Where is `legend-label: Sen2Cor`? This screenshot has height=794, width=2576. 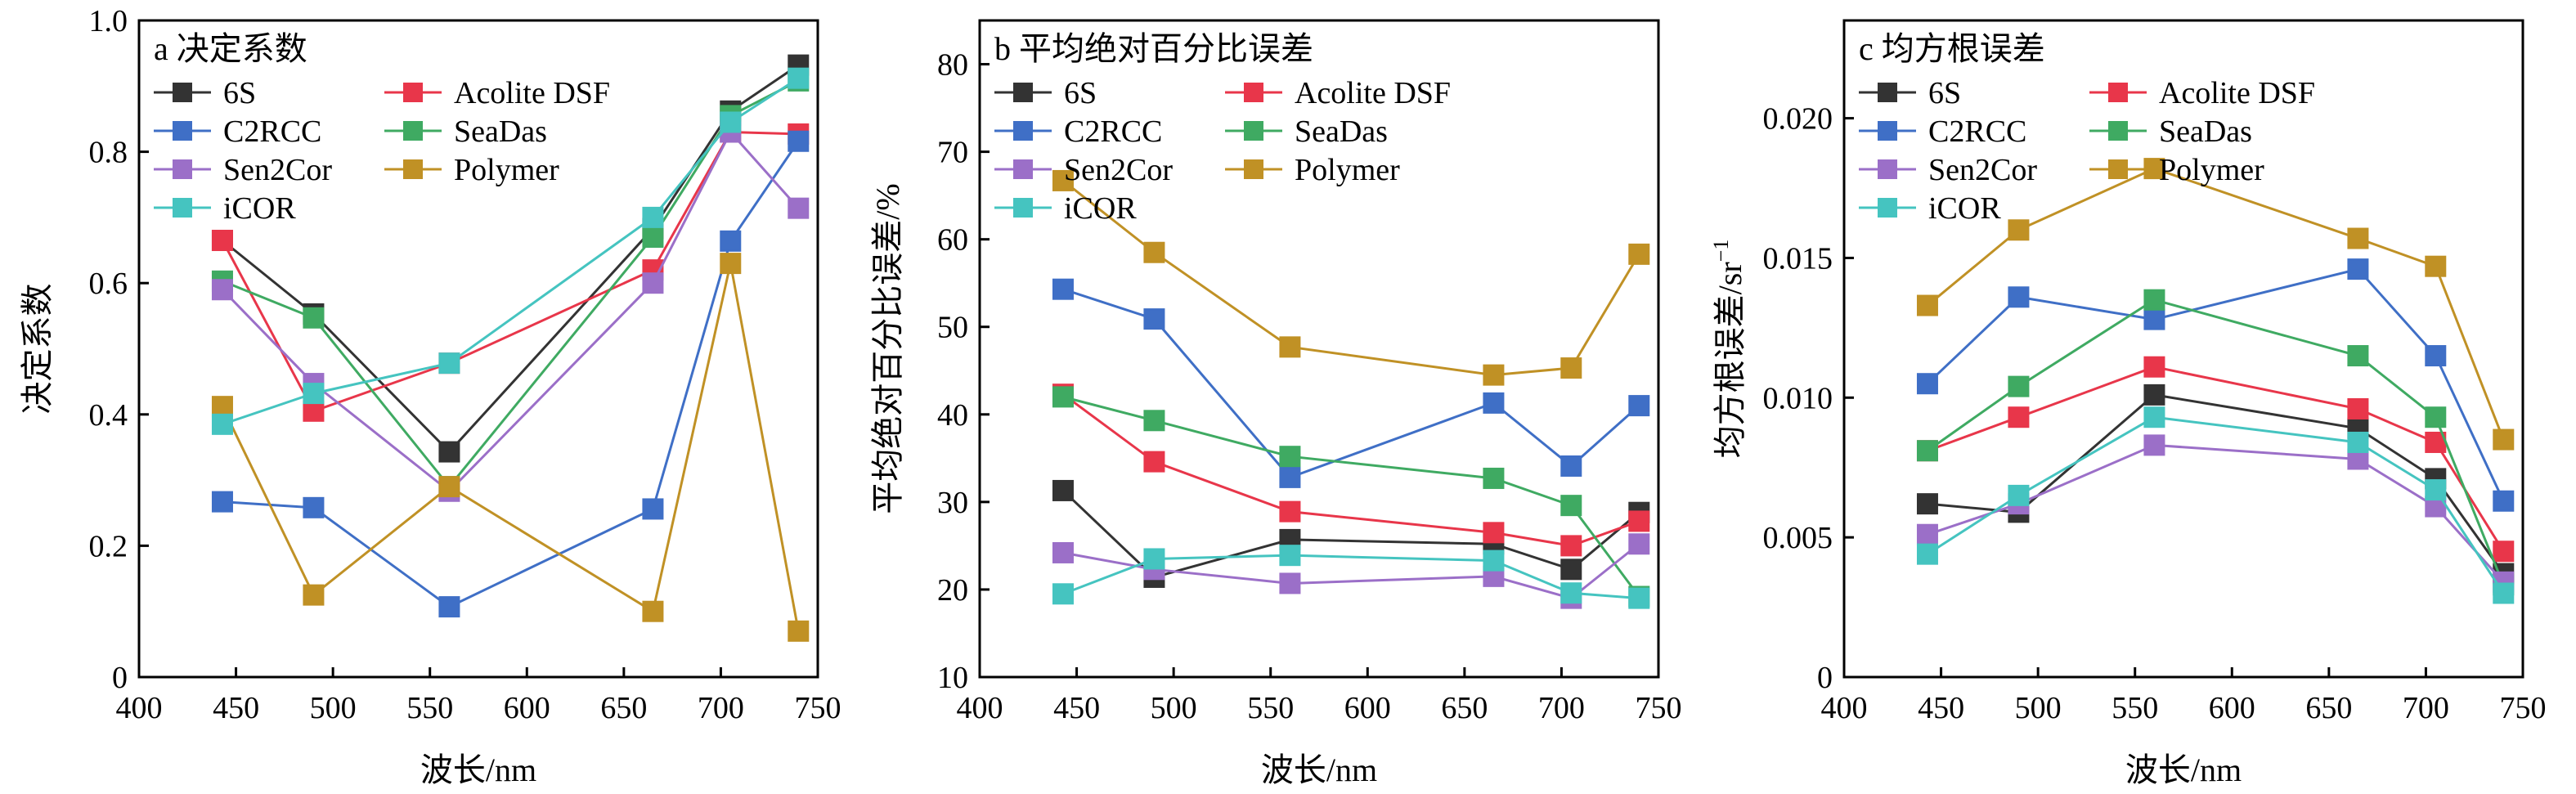 legend-label: Sen2Cor is located at coordinates (1983, 170).